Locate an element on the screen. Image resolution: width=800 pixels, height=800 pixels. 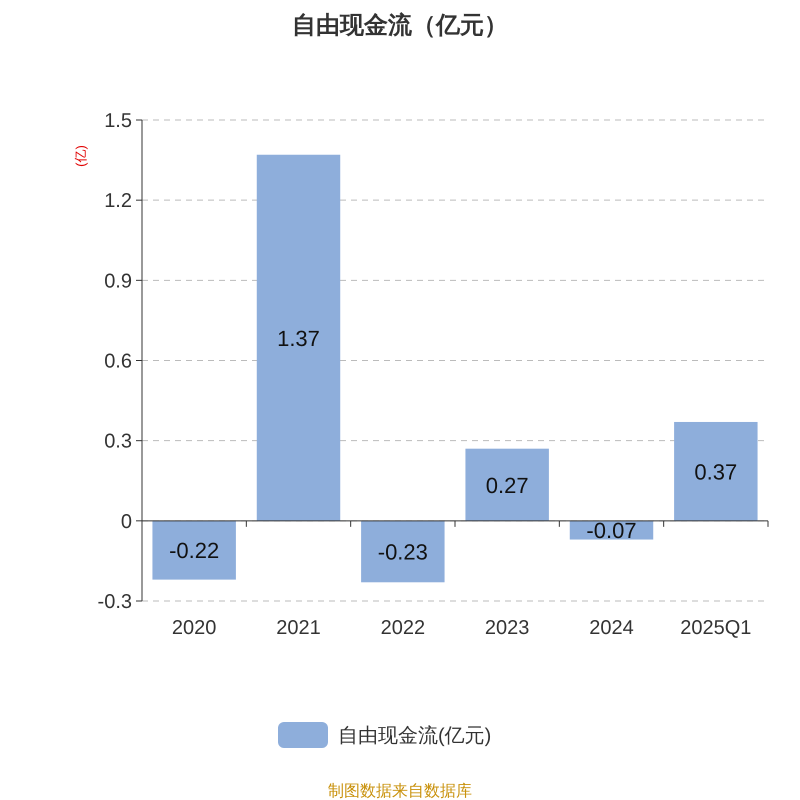
chart-title: 自由现金流（亿元） is located at coordinates (400, 25).